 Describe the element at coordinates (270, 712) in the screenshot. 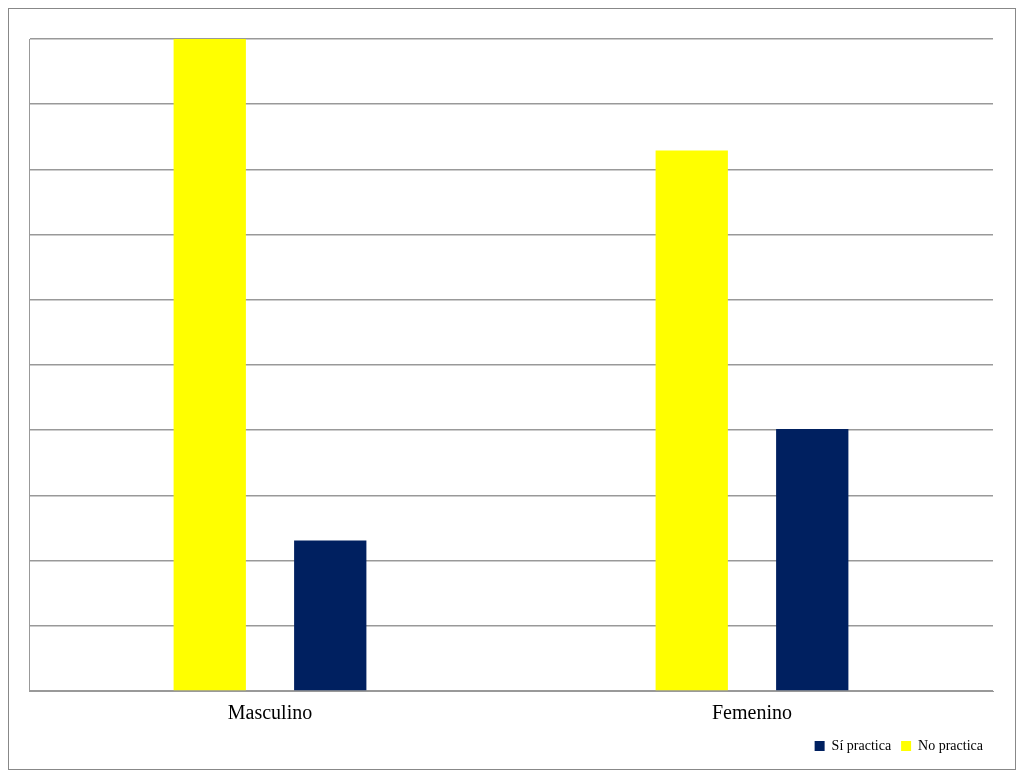

I see `x-tick-label: Masculino` at that location.